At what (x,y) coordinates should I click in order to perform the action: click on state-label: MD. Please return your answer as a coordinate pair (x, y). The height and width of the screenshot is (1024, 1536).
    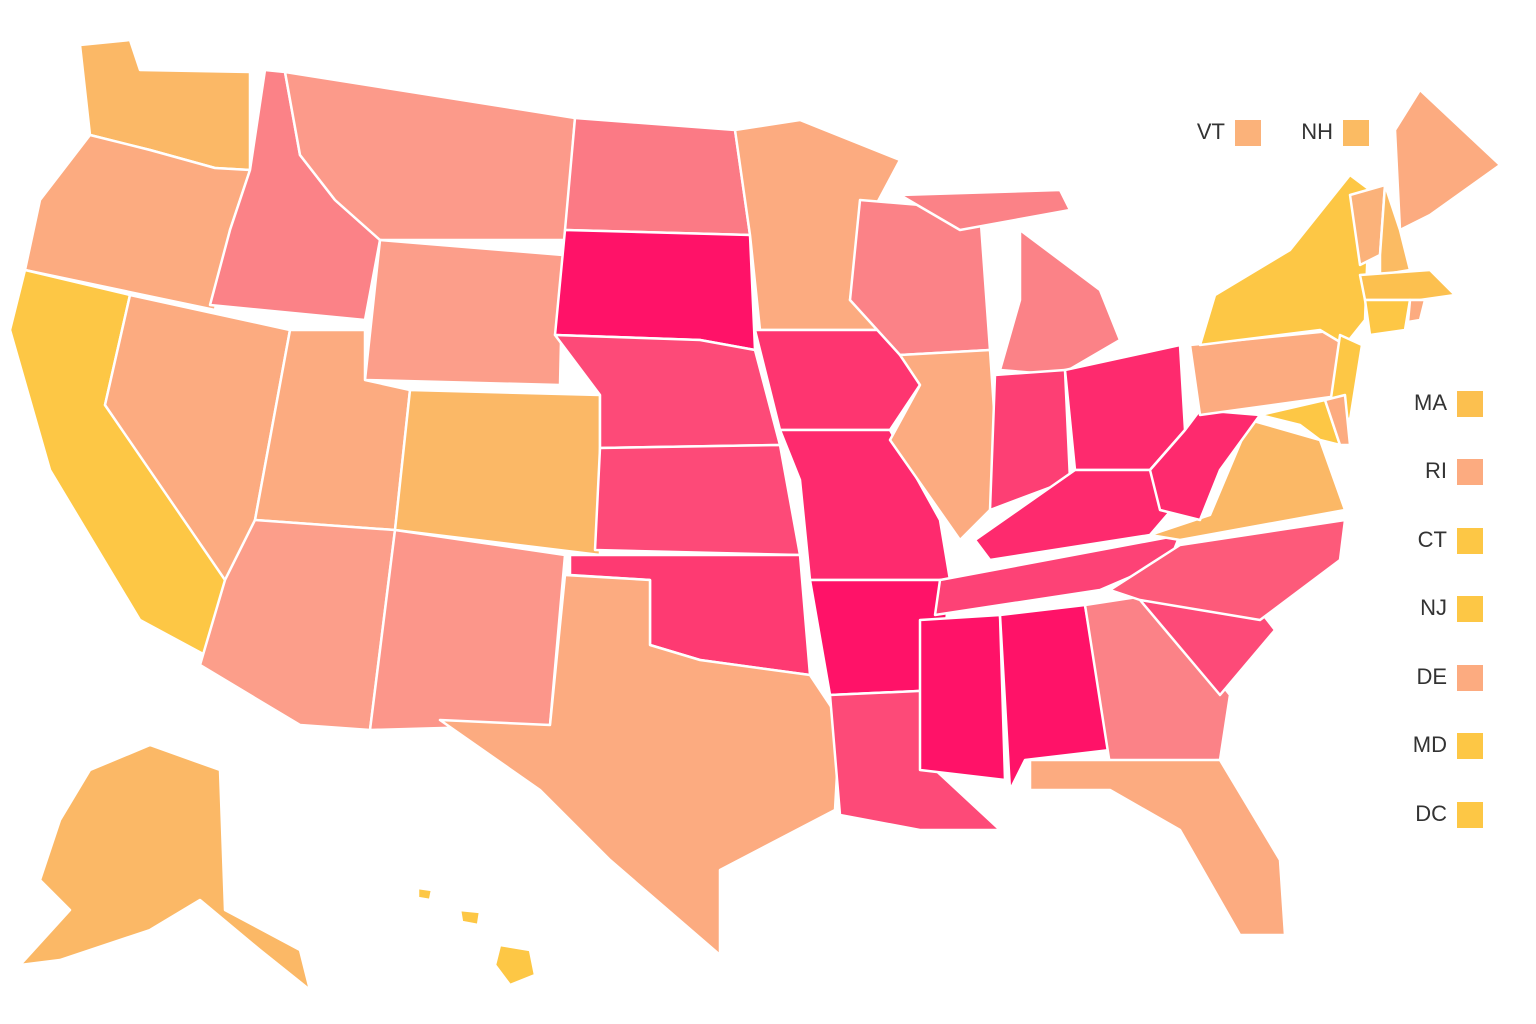
    Looking at the image, I should click on (1430, 744).